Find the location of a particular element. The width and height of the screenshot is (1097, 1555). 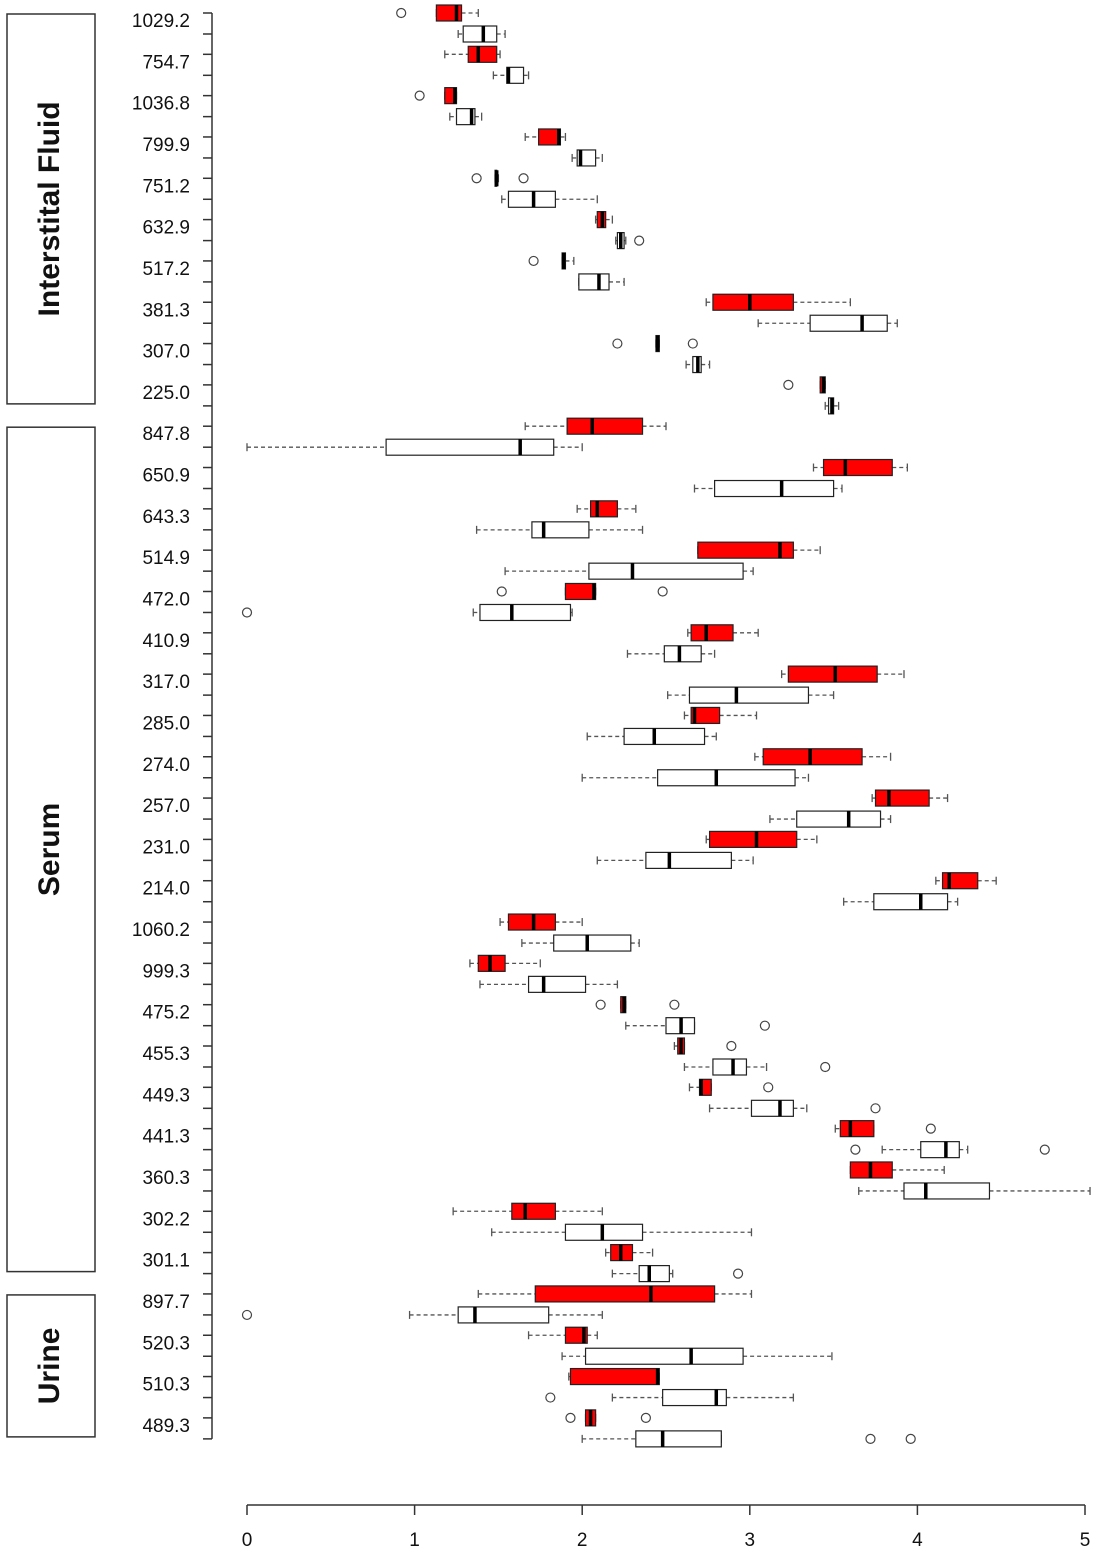

y-tick-label: 285.0 is located at coordinates (166, 723).